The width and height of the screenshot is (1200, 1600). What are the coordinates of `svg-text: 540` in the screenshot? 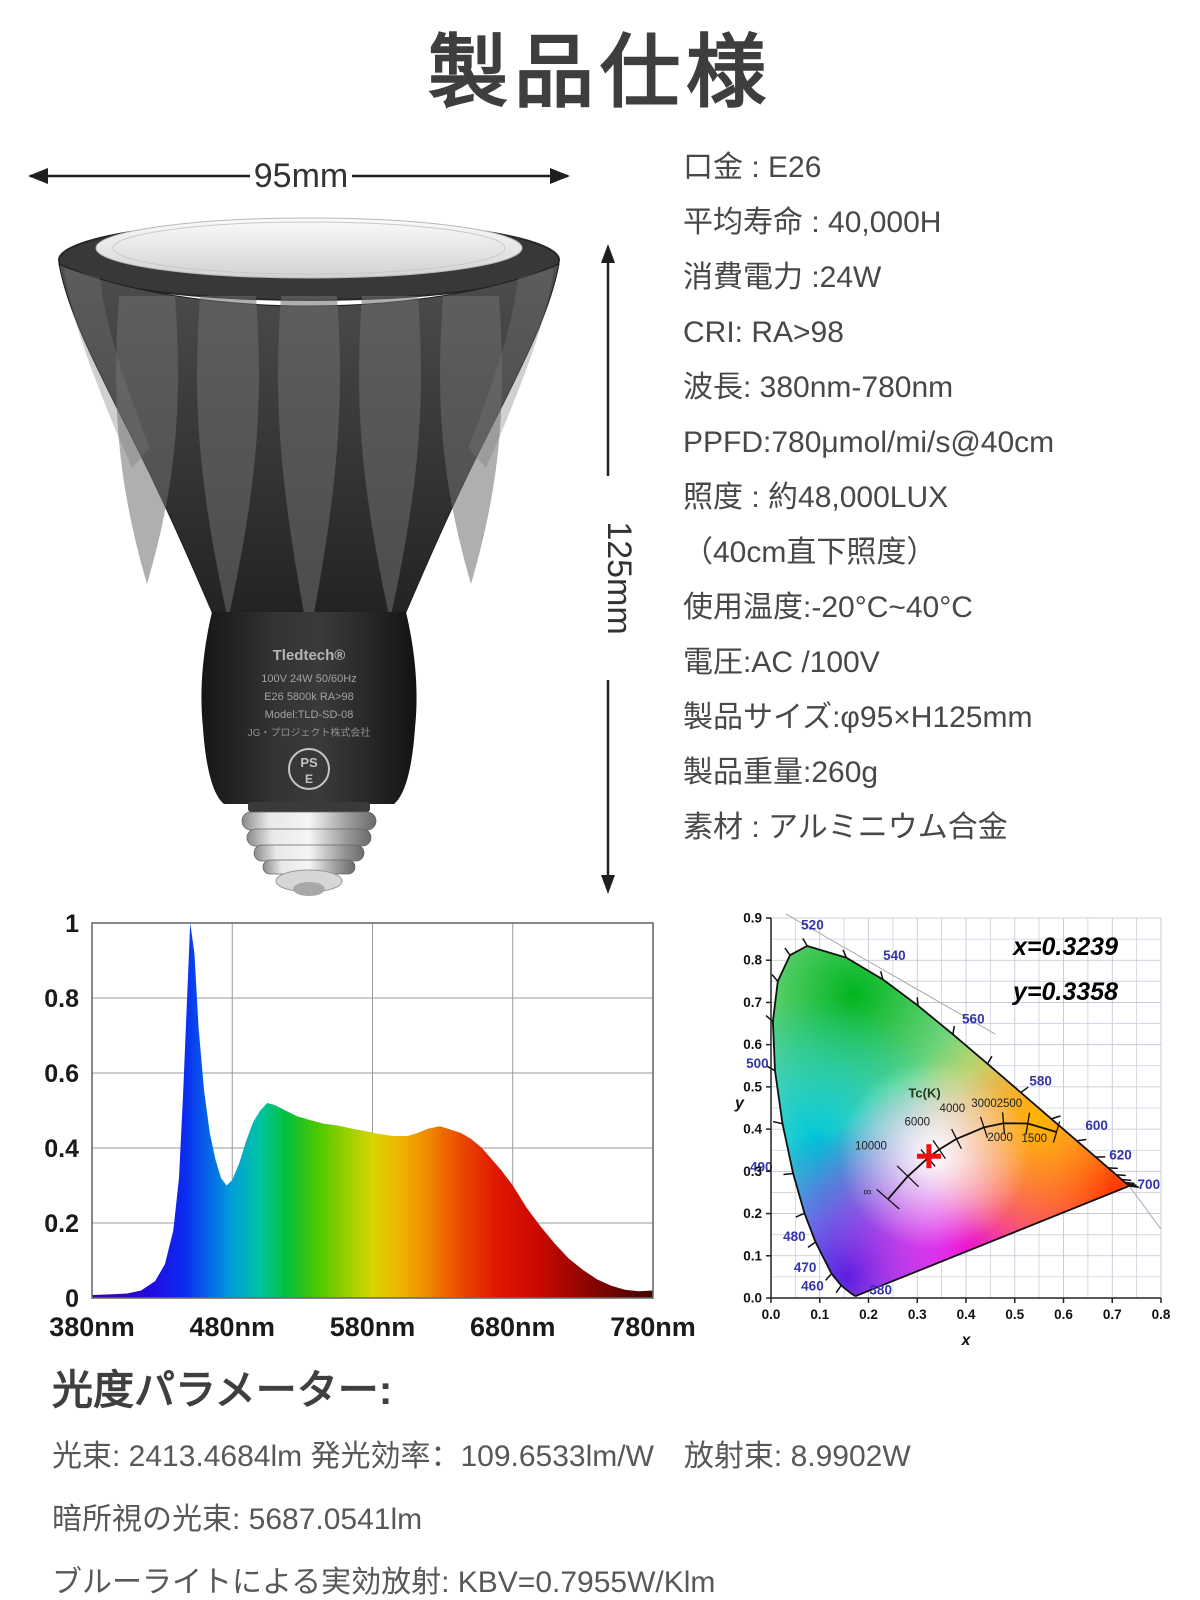 It's located at (894, 955).